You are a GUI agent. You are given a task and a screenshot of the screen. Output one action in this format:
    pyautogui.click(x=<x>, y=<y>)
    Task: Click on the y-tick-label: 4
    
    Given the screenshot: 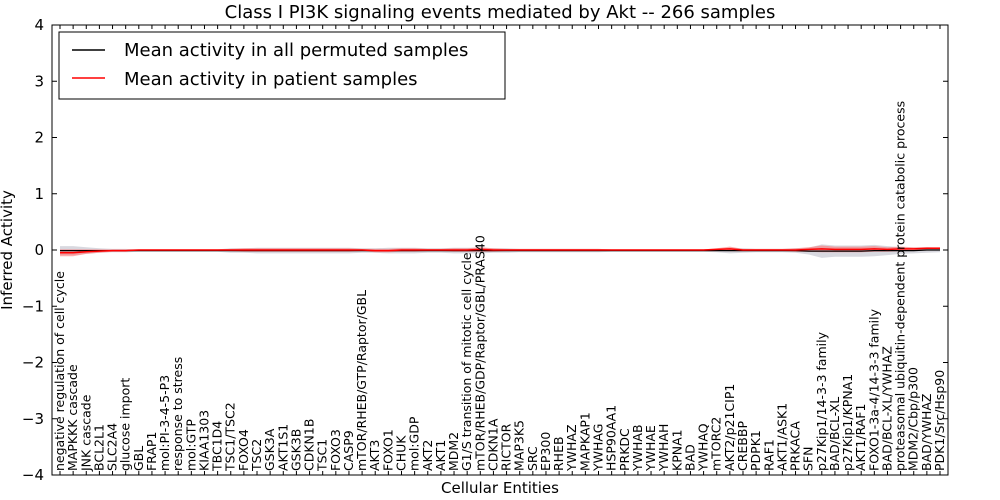 What is the action you would take?
    pyautogui.click(x=39, y=25)
    